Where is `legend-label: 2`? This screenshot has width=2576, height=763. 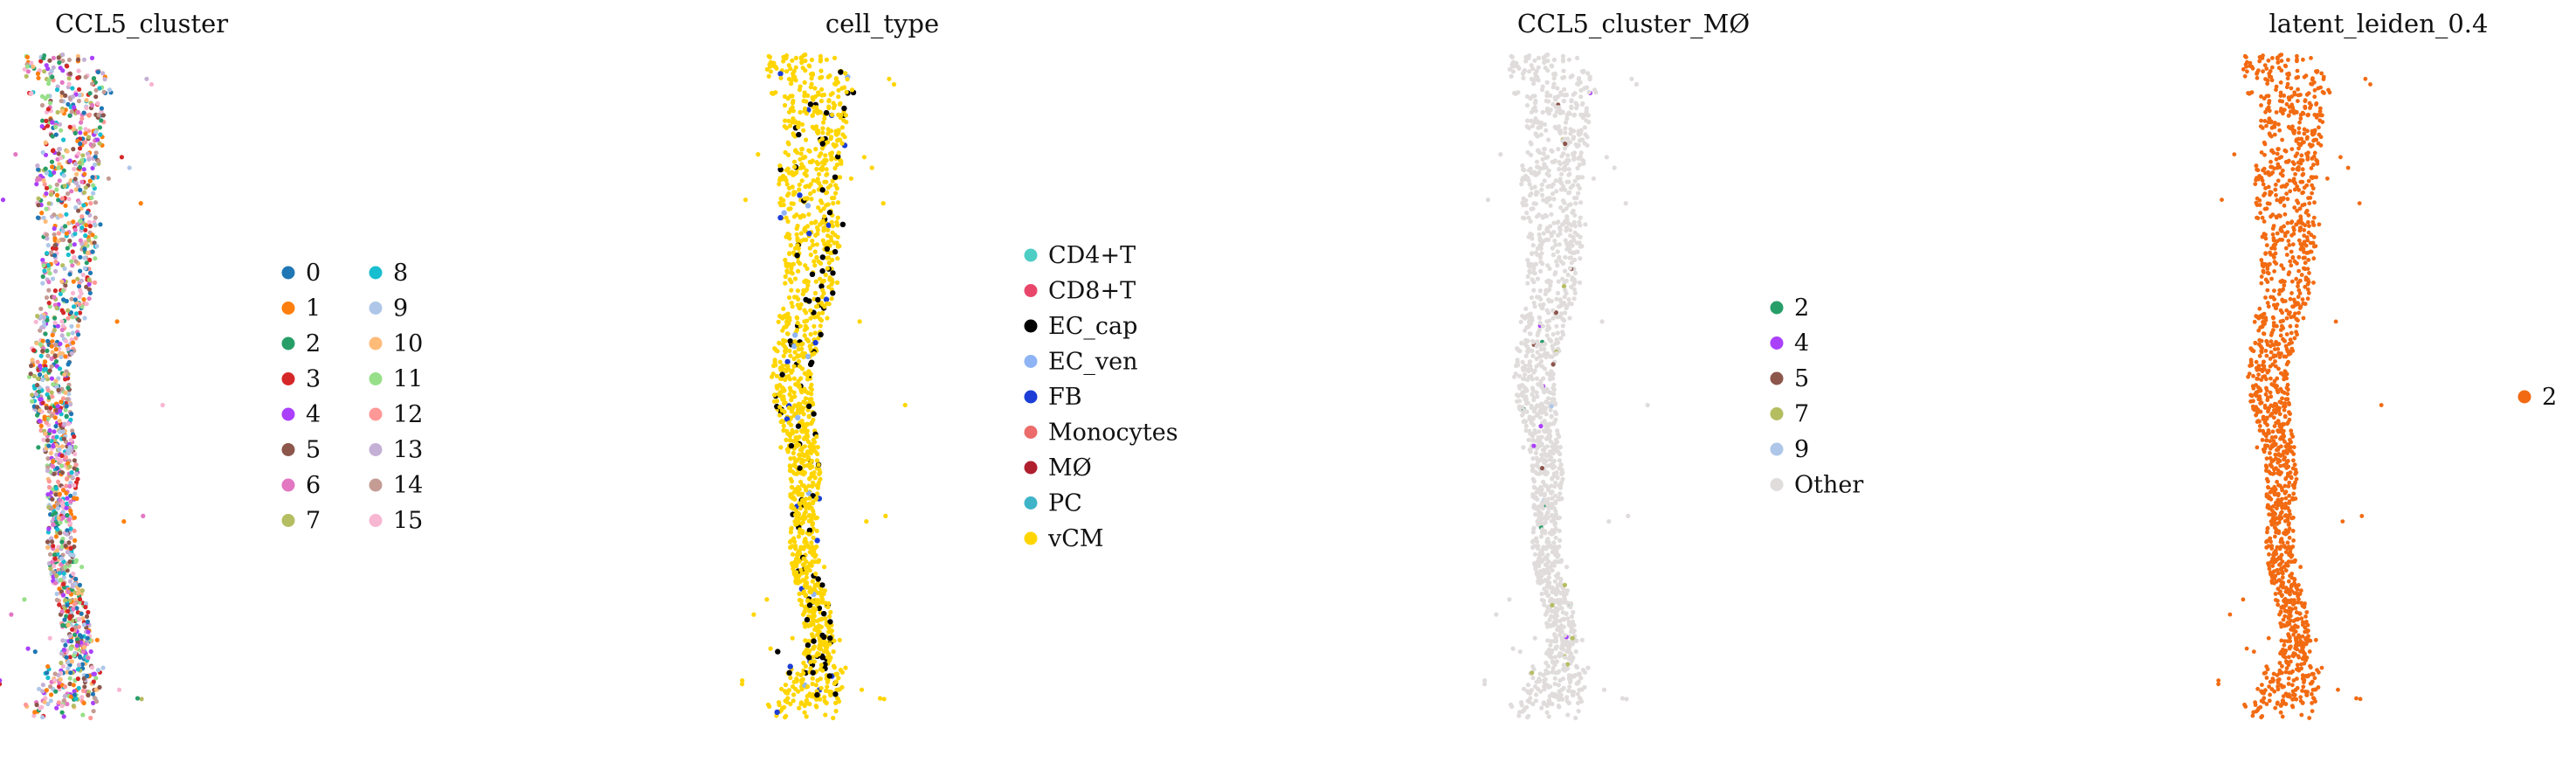
legend-label: 2 is located at coordinates (313, 343).